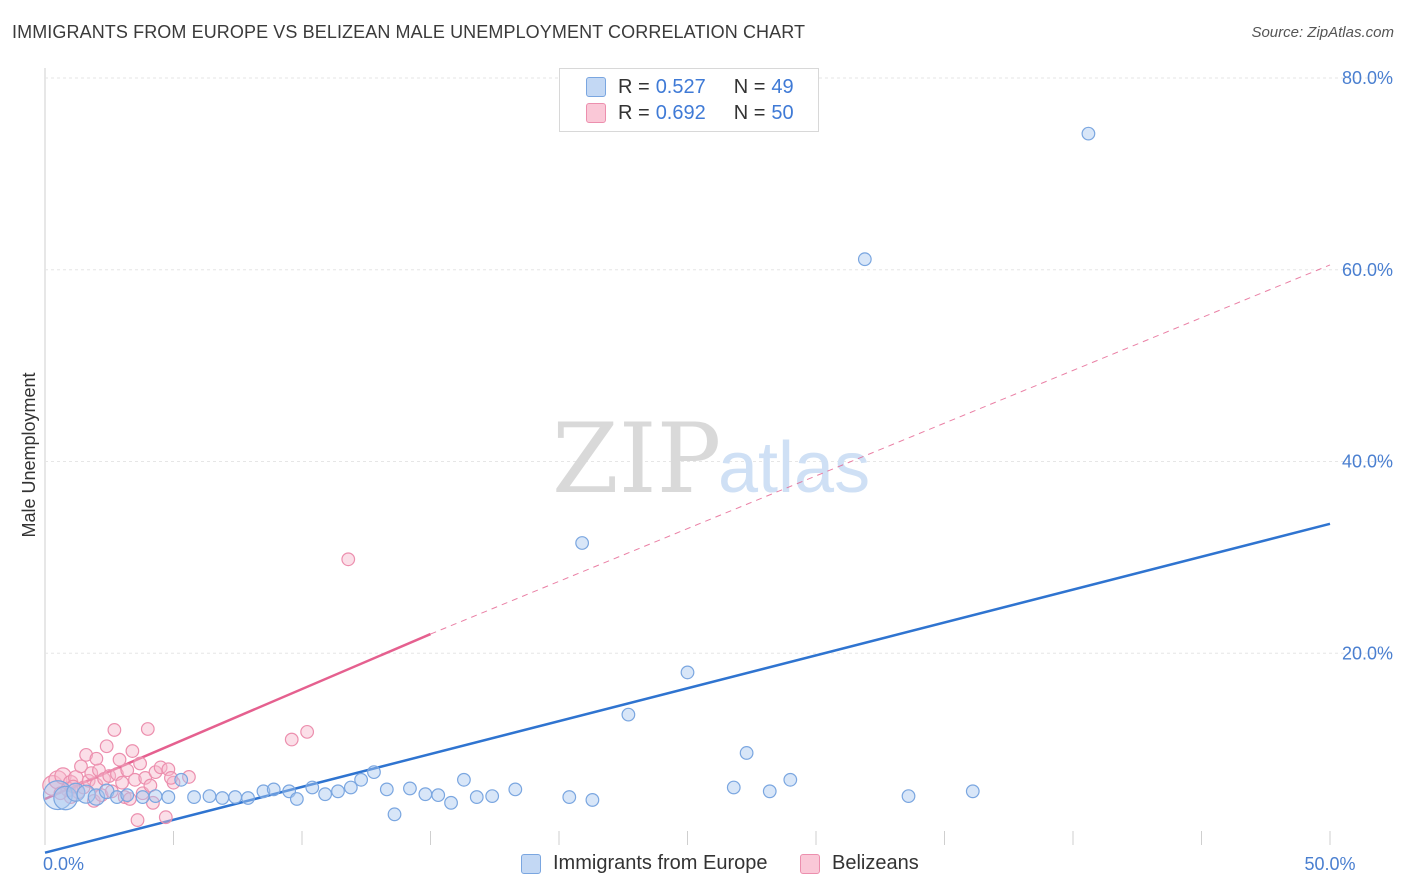  What do you see at coordinates (875, 863) in the screenshot?
I see `legend-belize-label: Belizeans` at bounding box center [875, 863].